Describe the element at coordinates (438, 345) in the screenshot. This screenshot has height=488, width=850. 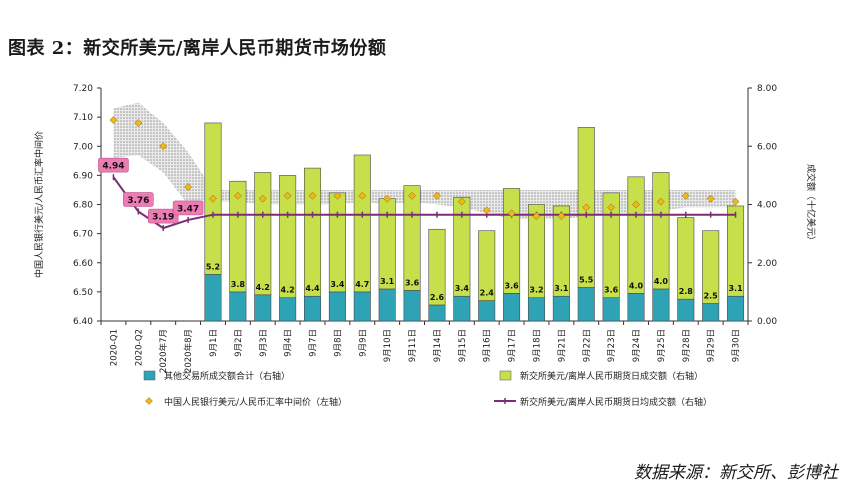
I see `x-category-label: 9月14日` at that location.